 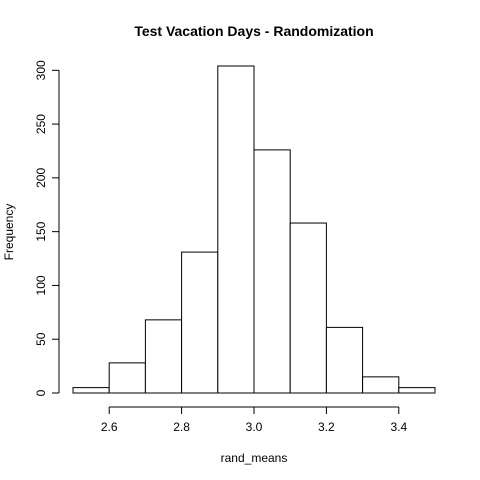 I want to click on y-tick-label: 200, so click(x=41, y=178).